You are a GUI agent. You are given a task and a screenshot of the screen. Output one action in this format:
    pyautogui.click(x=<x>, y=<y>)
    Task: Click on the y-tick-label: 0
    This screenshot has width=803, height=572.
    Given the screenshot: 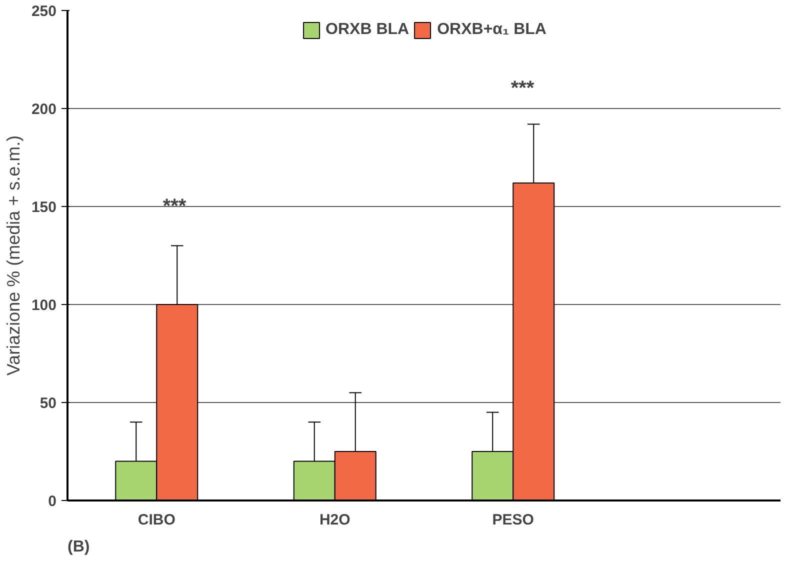 What is the action you would take?
    pyautogui.click(x=52, y=501)
    